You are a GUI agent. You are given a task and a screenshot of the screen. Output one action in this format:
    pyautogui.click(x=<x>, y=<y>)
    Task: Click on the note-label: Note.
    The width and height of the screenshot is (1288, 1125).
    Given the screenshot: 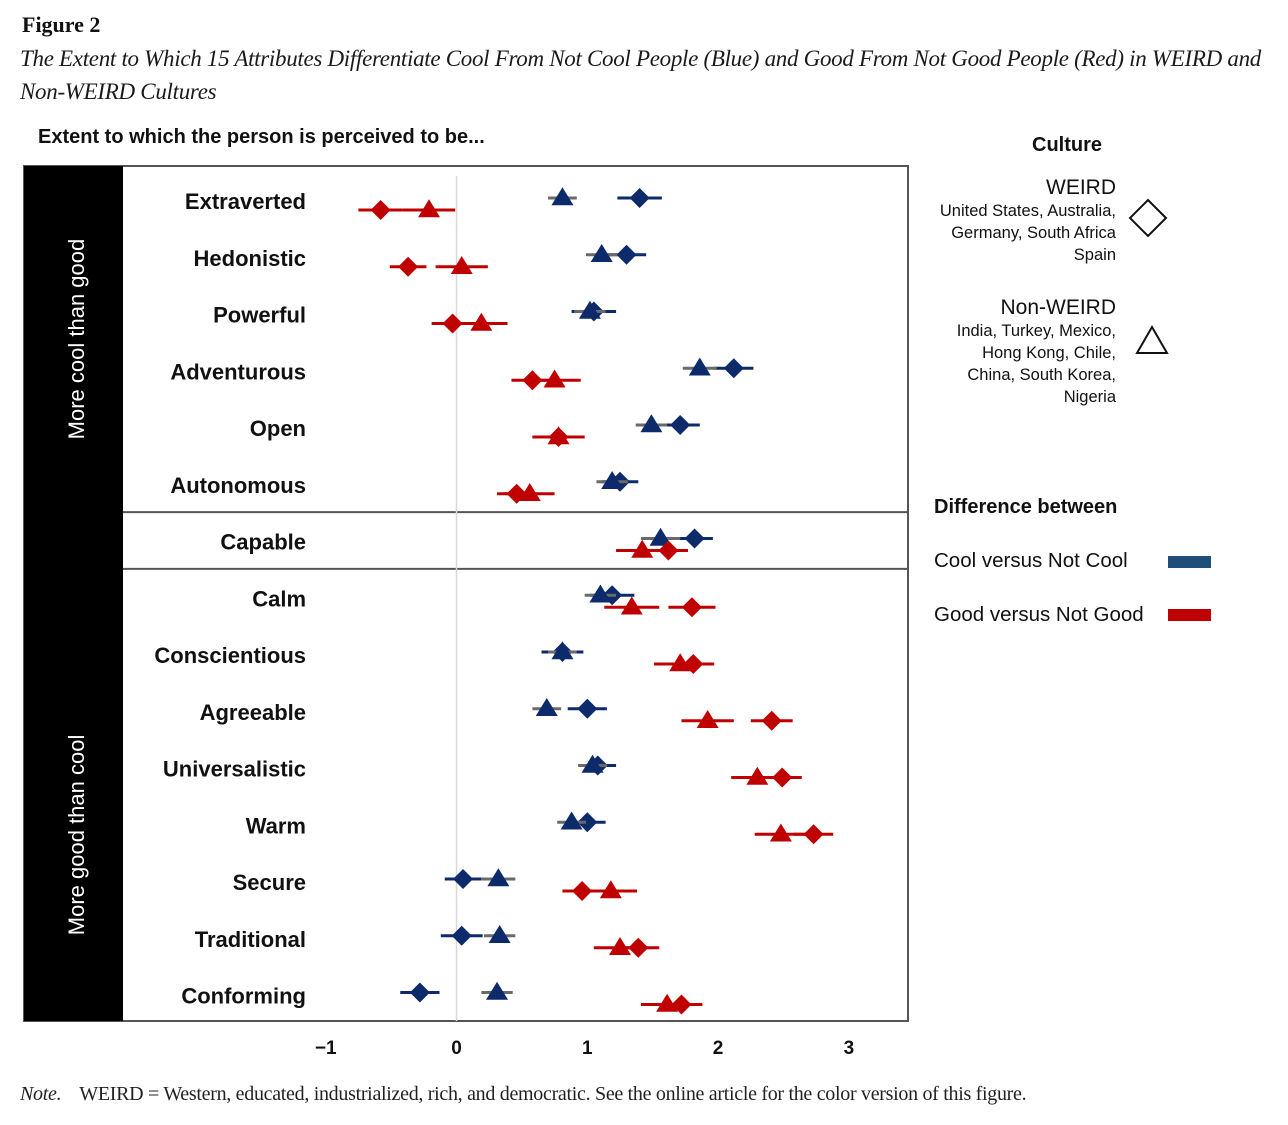 What is the action you would take?
    pyautogui.click(x=41, y=1094)
    